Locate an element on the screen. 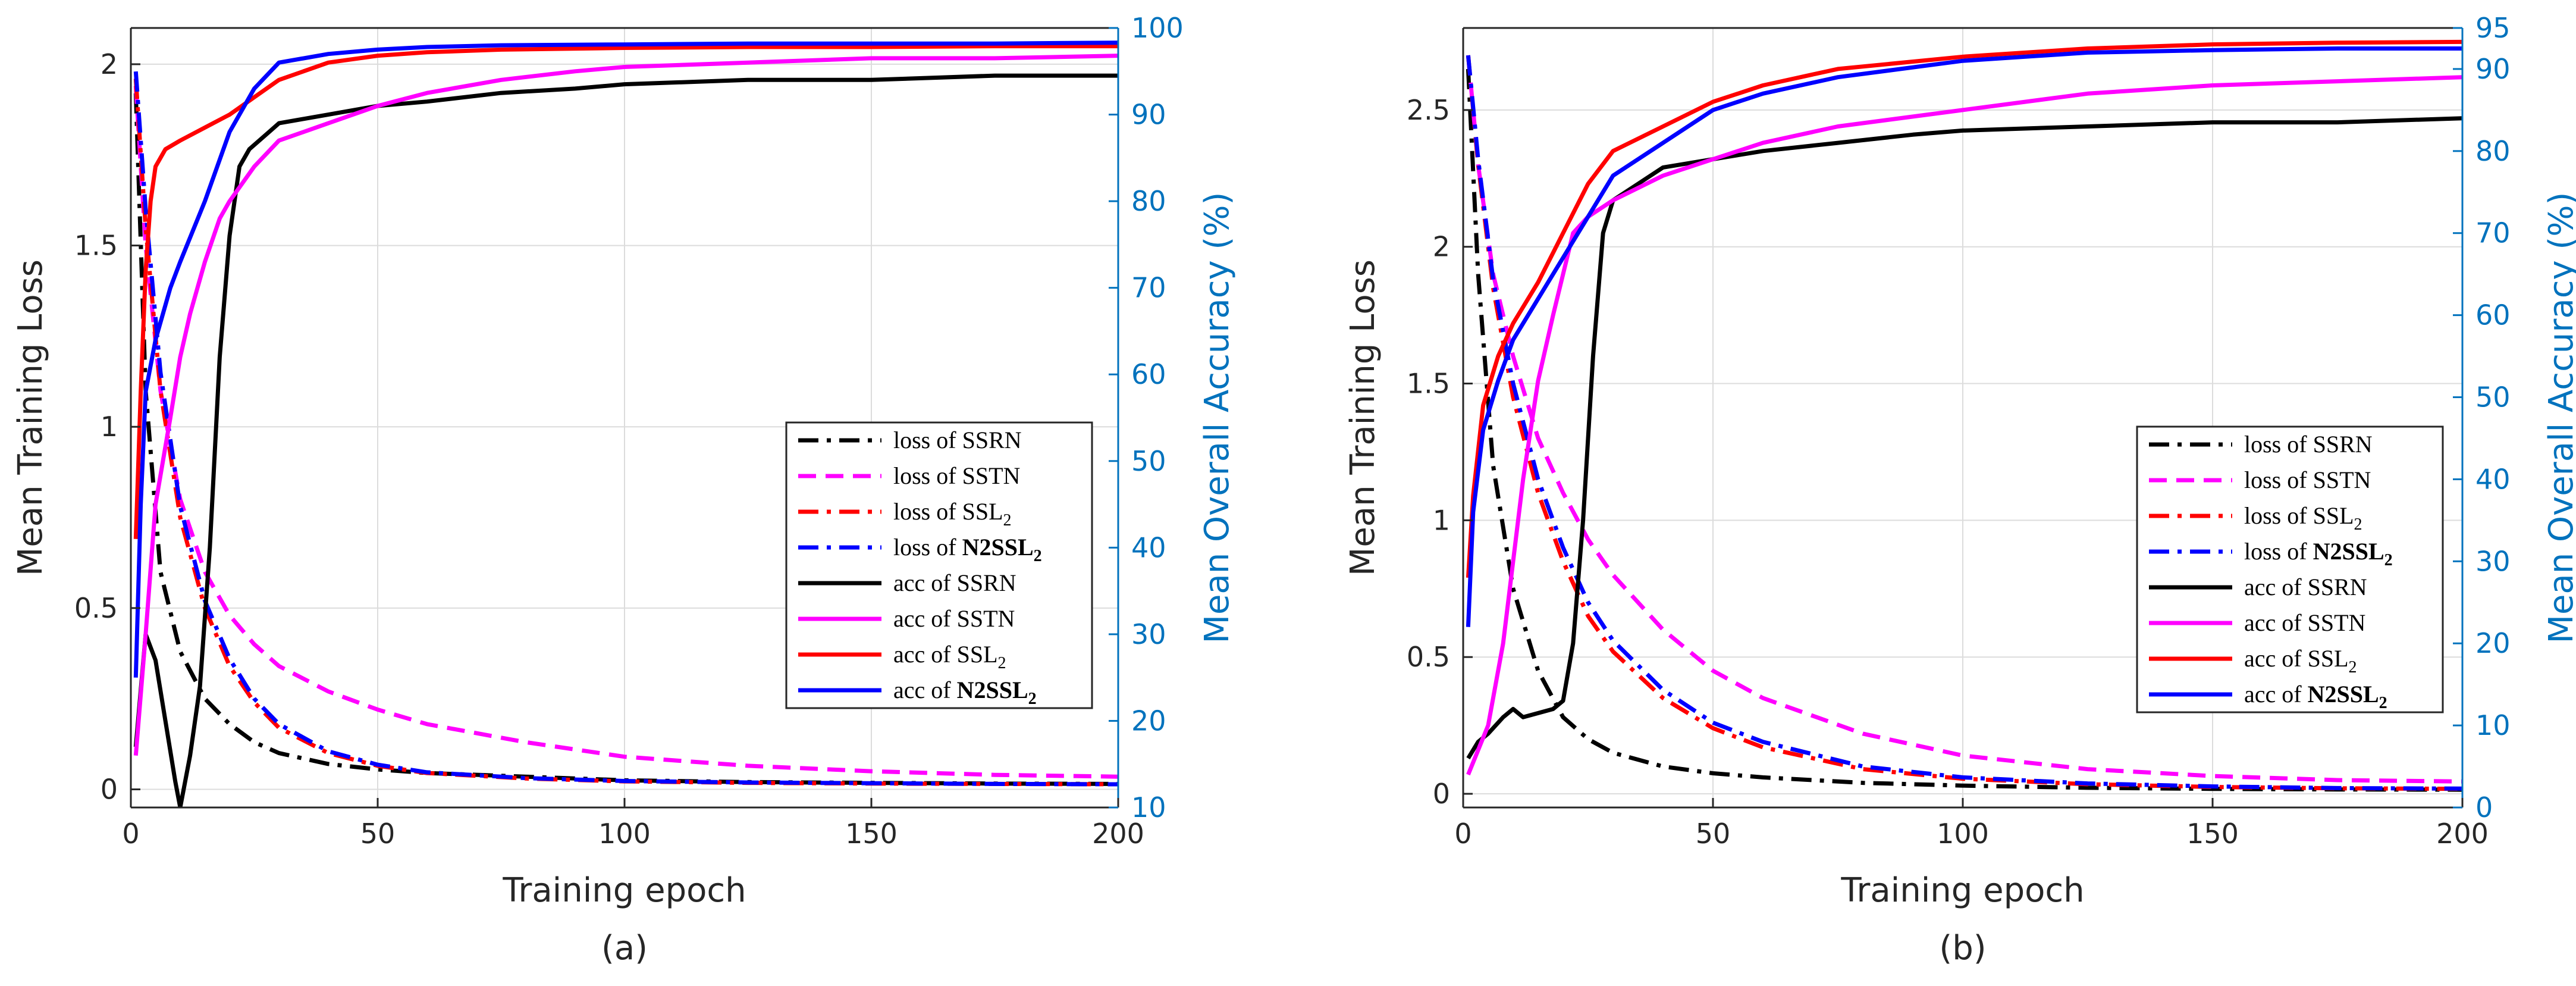  y-tick-label-right: 100 is located at coordinates (1157, 28).